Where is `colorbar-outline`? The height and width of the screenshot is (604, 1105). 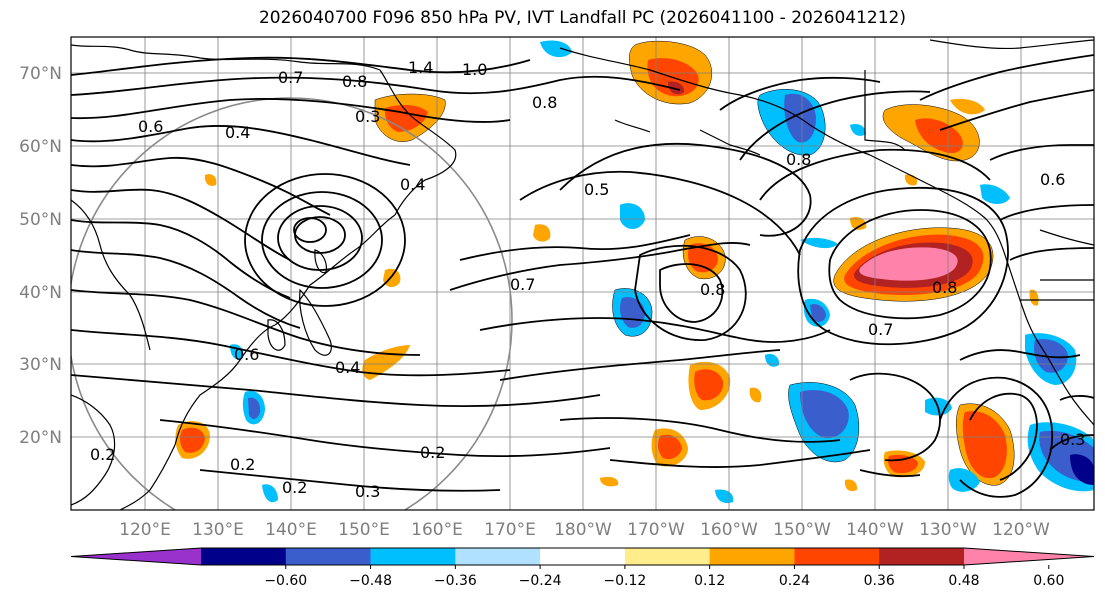
colorbar-outline is located at coordinates (582, 556).